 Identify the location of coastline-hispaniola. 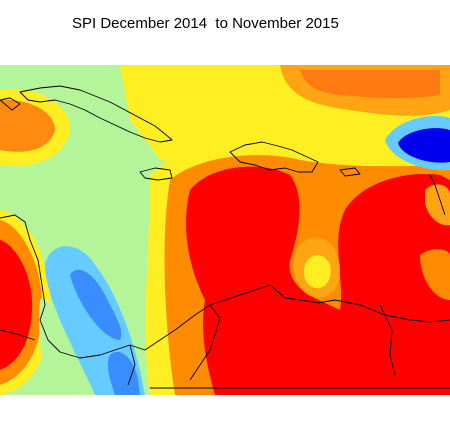
(274, 157).